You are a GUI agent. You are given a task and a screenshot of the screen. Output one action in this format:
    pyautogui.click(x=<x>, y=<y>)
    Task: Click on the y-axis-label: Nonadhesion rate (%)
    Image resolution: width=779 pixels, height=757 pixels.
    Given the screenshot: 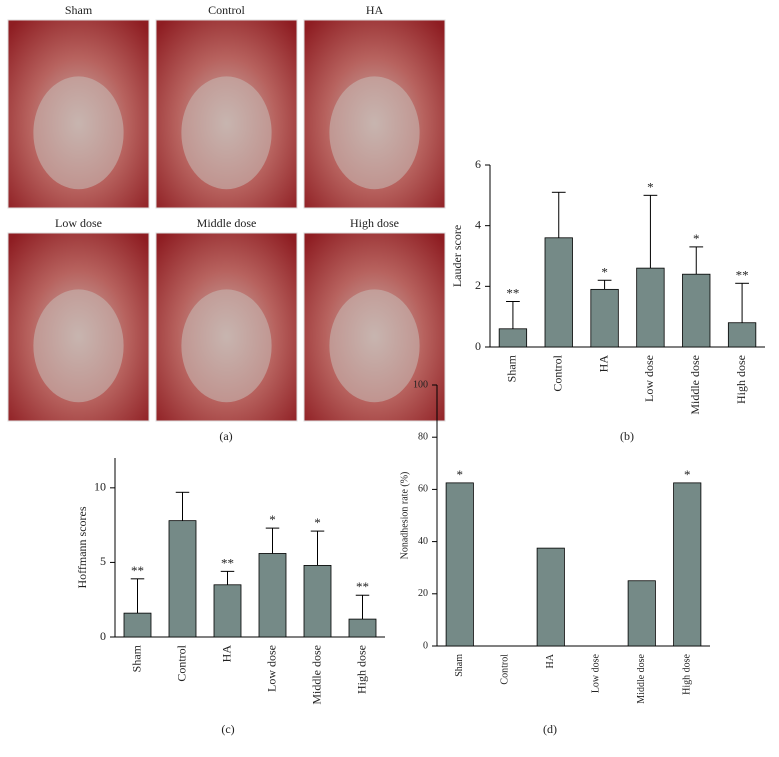 What is the action you would take?
    pyautogui.click(x=404, y=516)
    